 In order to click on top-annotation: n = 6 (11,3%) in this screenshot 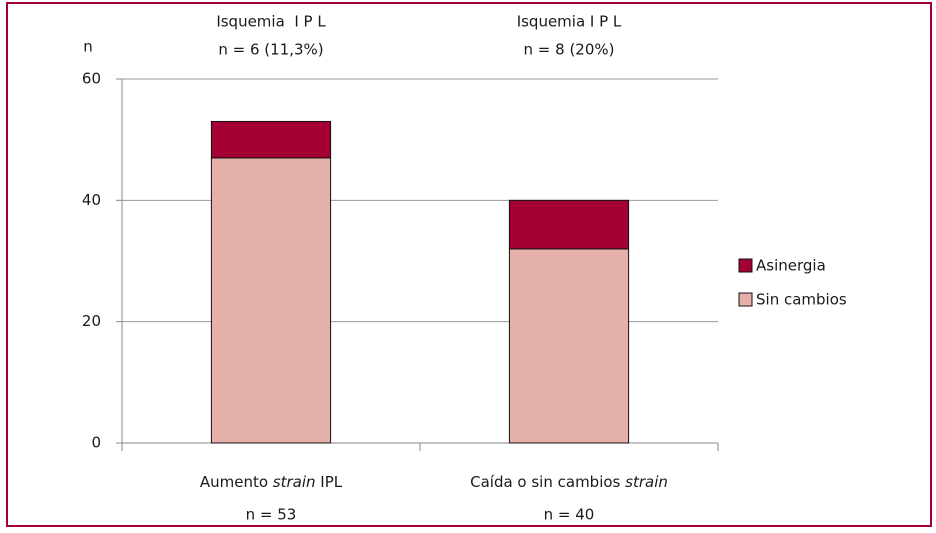, I will do `click(270, 50)`.